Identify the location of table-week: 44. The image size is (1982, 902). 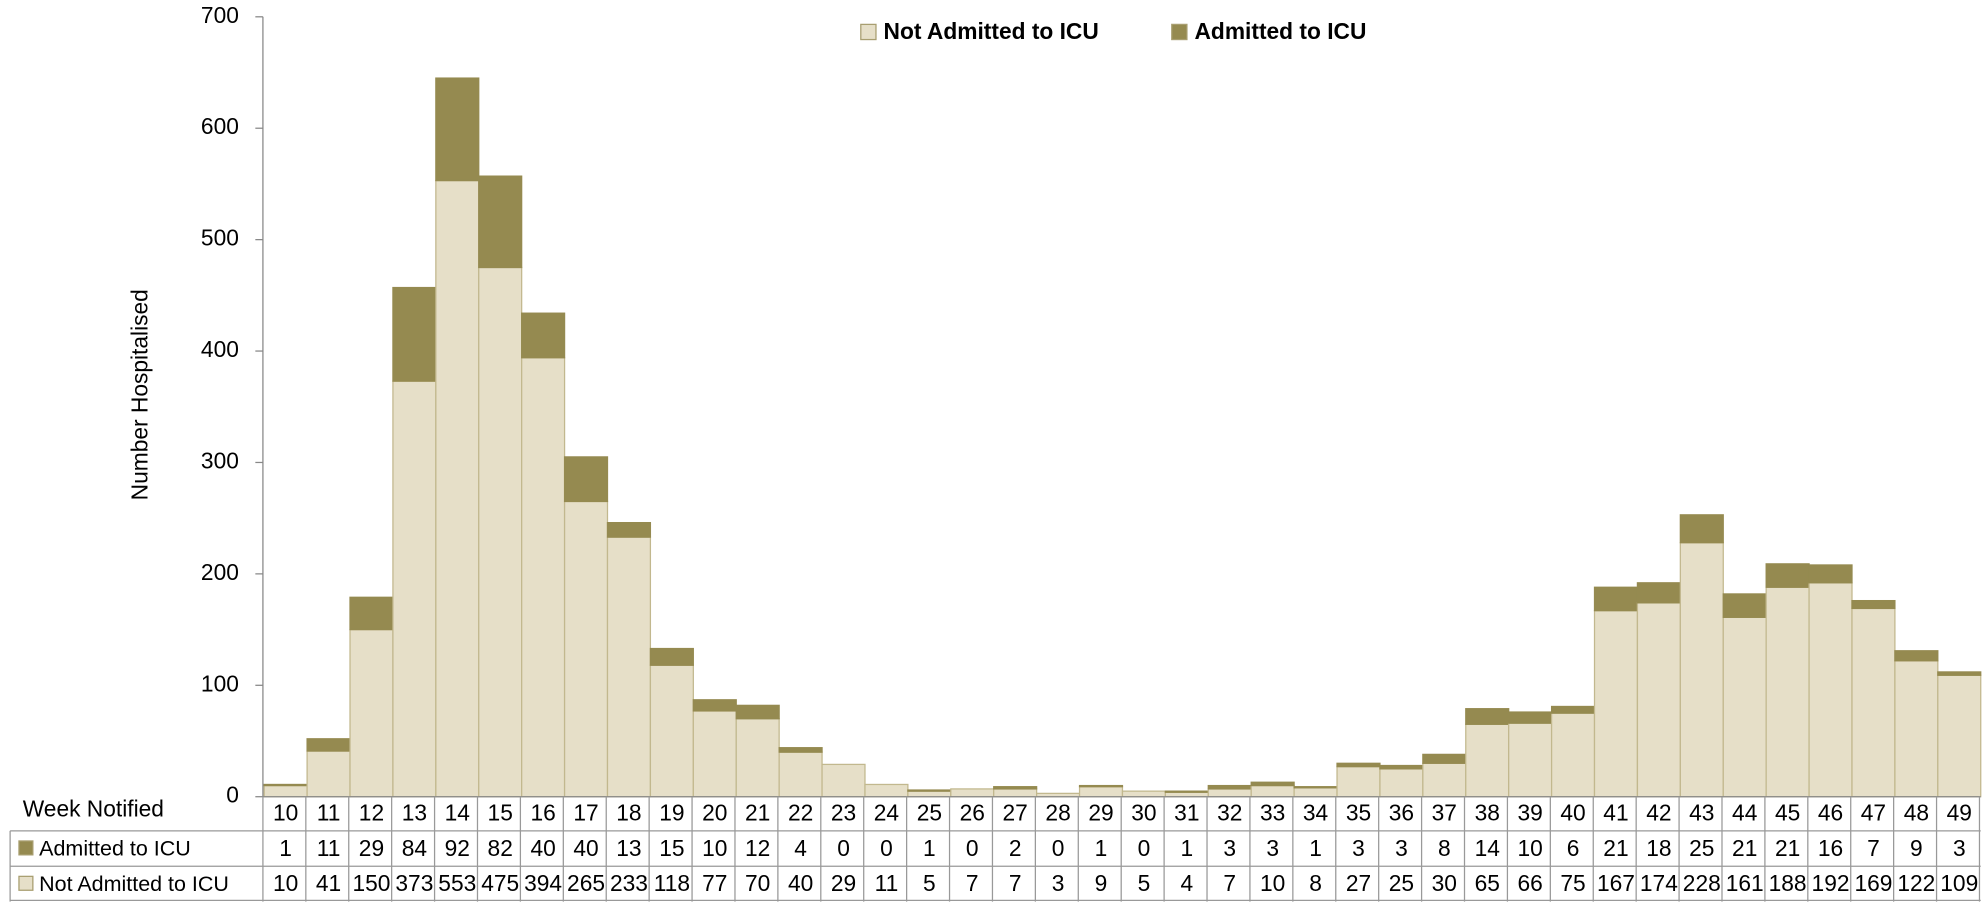
(1744, 812).